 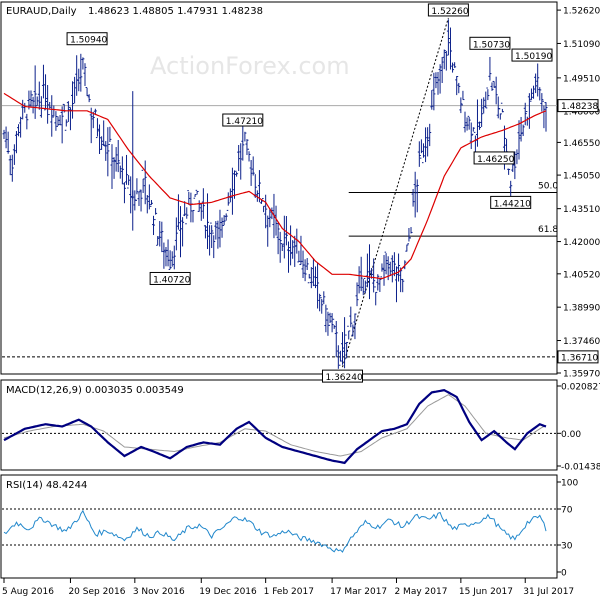 I want to click on annotation-label: 1.50190, so click(x=533, y=57).